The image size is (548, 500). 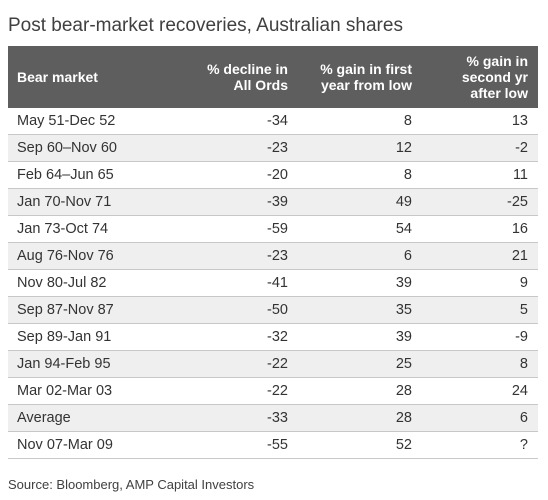 I want to click on second-year-gain-cell: -9, so click(x=480, y=337).